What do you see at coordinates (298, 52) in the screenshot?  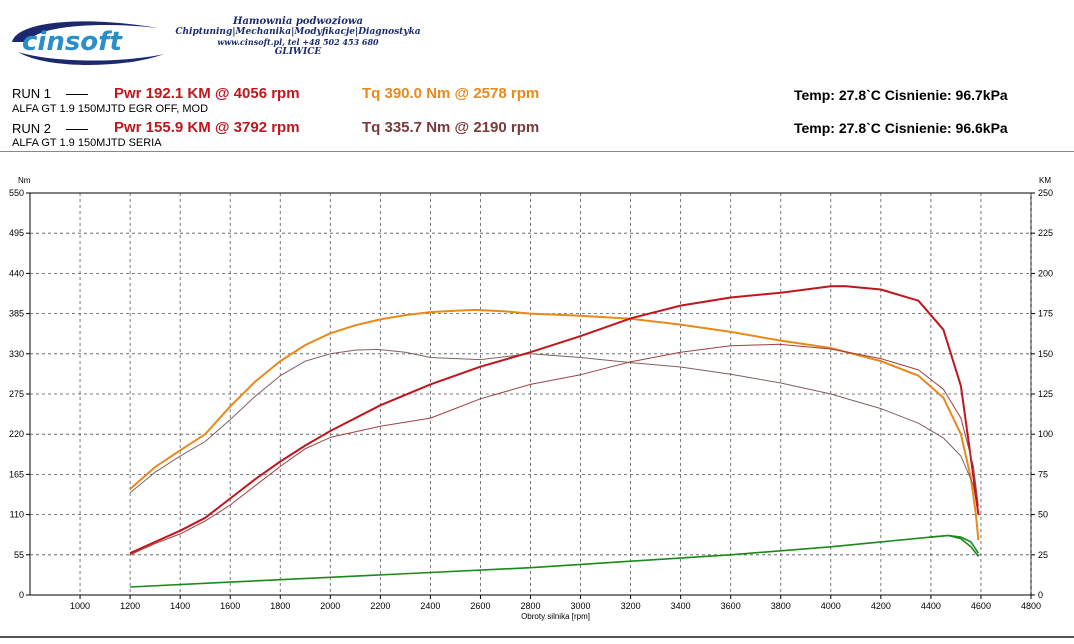 I see `company-line-4: GLIWICE` at bounding box center [298, 52].